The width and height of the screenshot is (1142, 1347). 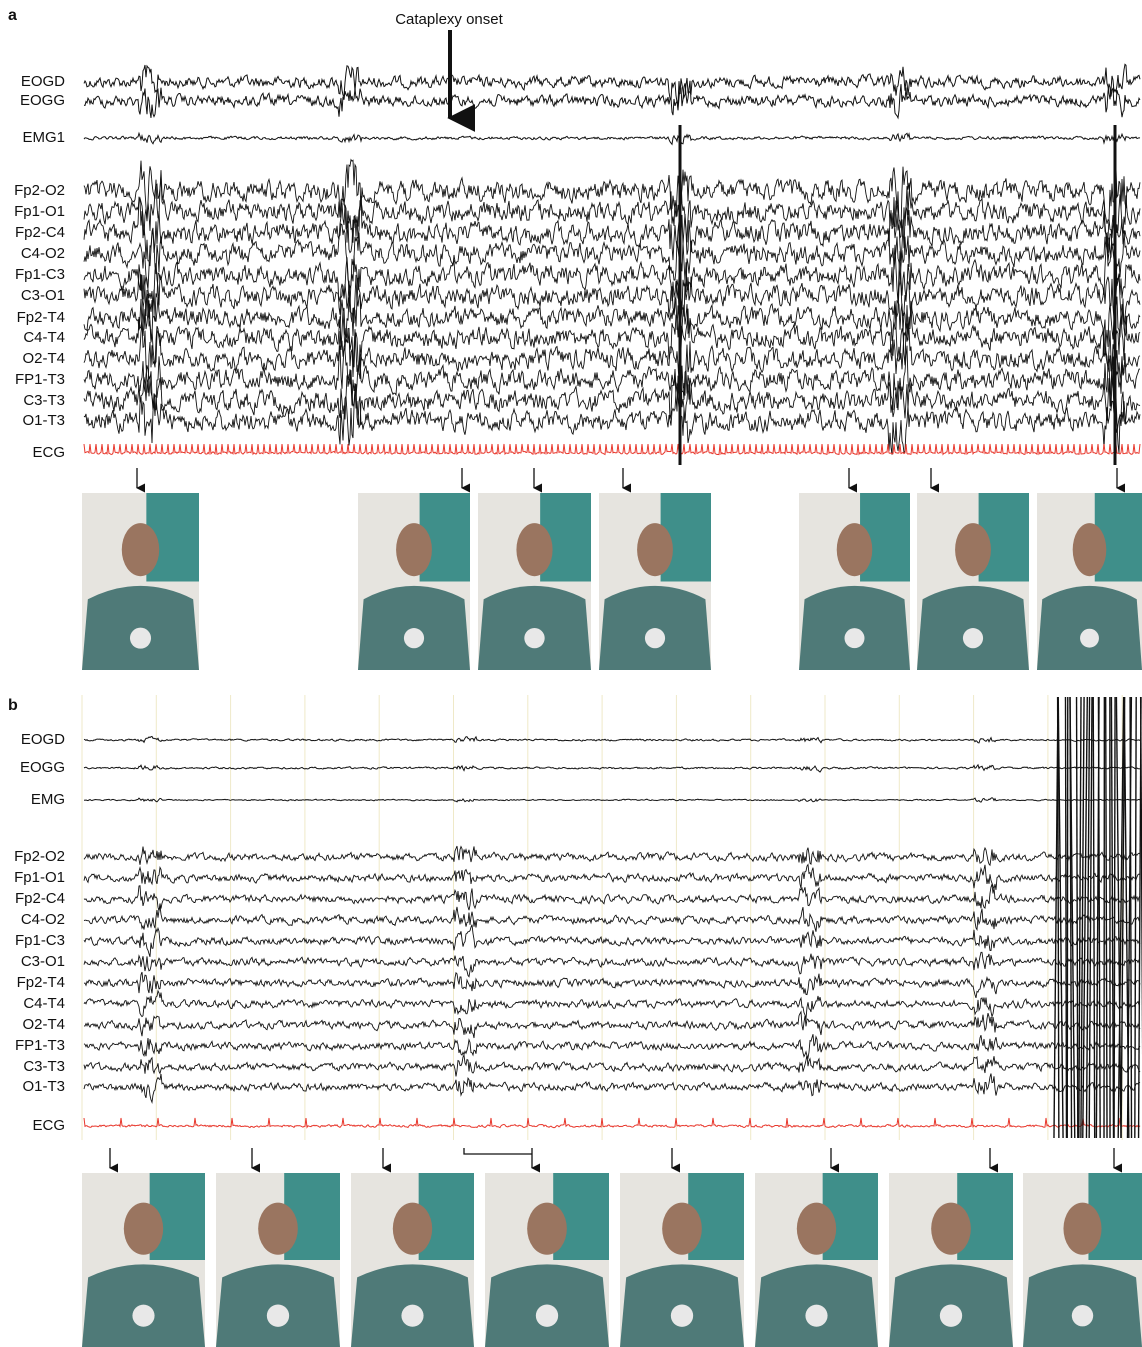 What do you see at coordinates (40, 232) in the screenshot?
I see `channel-label: Fp2-C4` at bounding box center [40, 232].